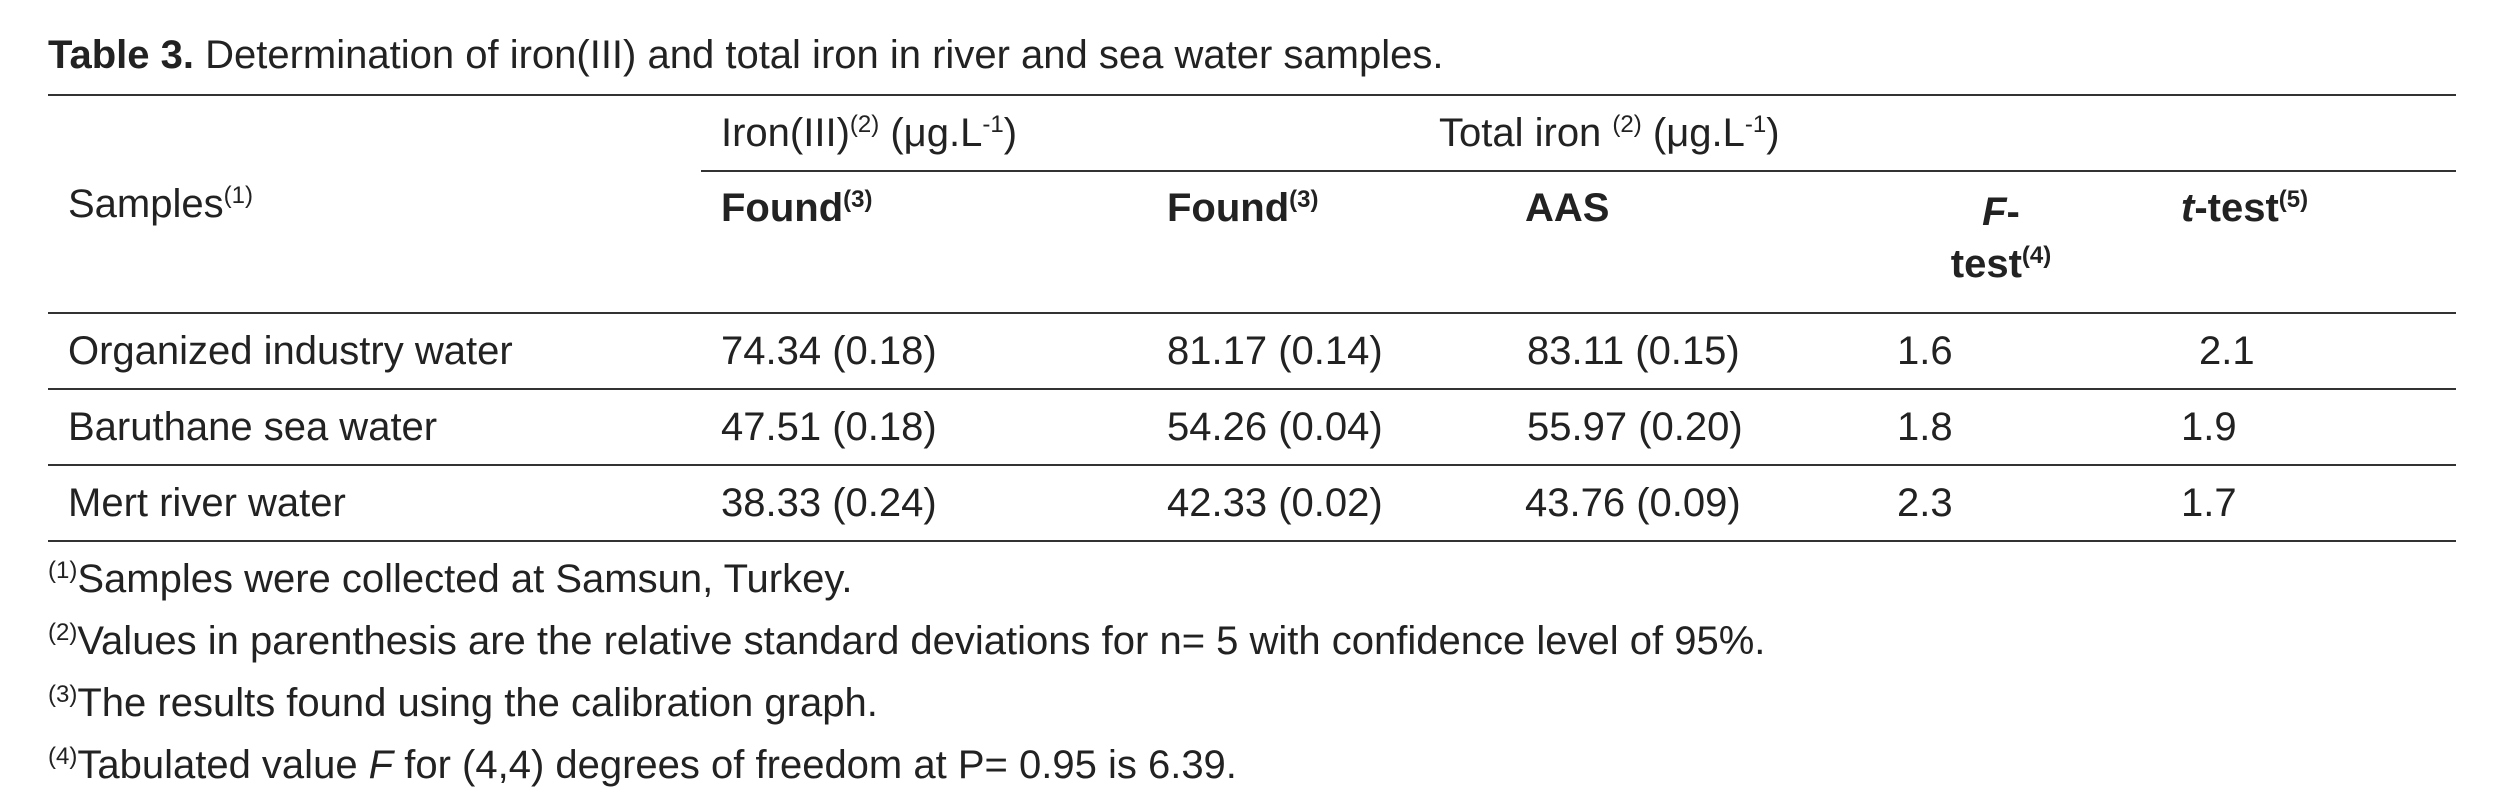  What do you see at coordinates (1812, 133) in the screenshot?
I see `header-total-group: Total iron (2) (μg.L-1)` at bounding box center [1812, 133].